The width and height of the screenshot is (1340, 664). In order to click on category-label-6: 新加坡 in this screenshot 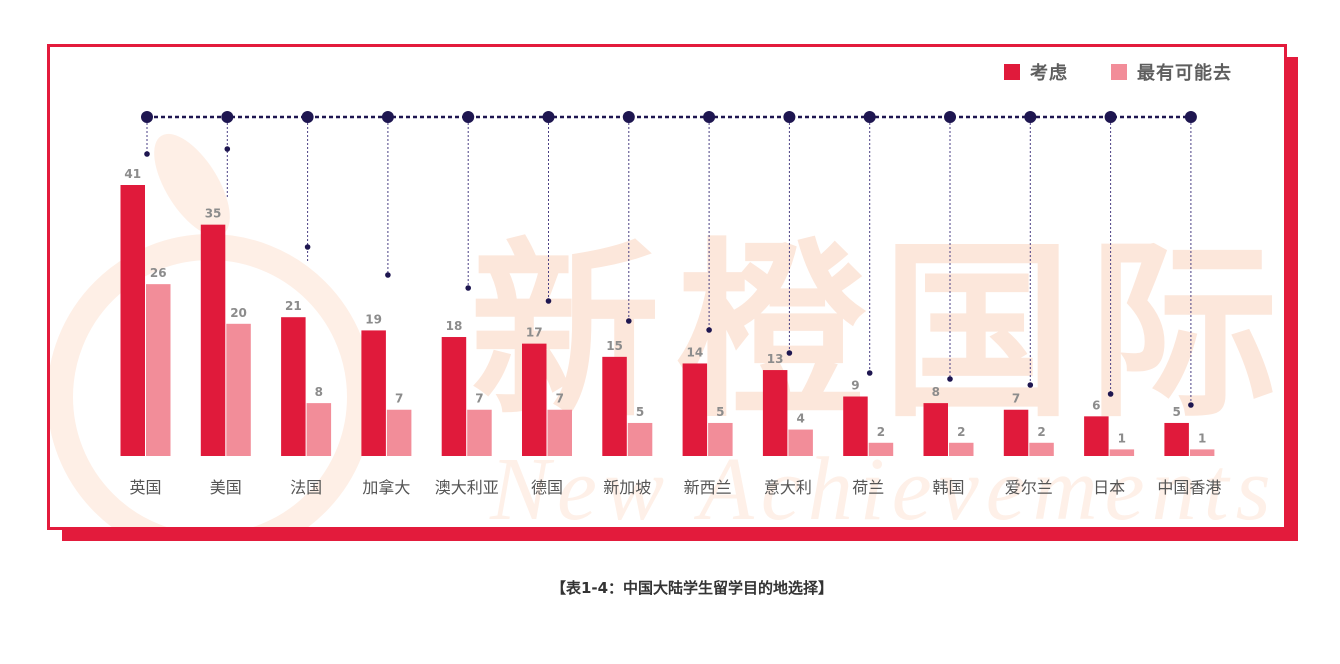, I will do `click(627, 487)`.